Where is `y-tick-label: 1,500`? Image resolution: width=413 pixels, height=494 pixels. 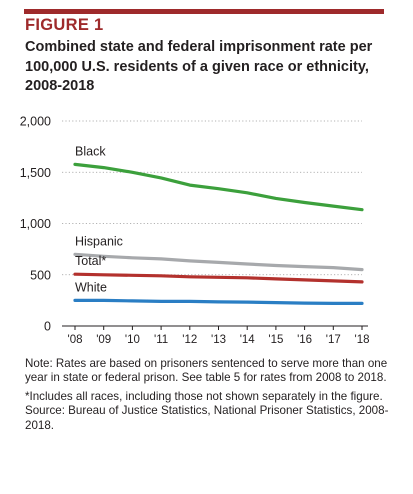 y-tick-label: 1,500 is located at coordinates (35, 173).